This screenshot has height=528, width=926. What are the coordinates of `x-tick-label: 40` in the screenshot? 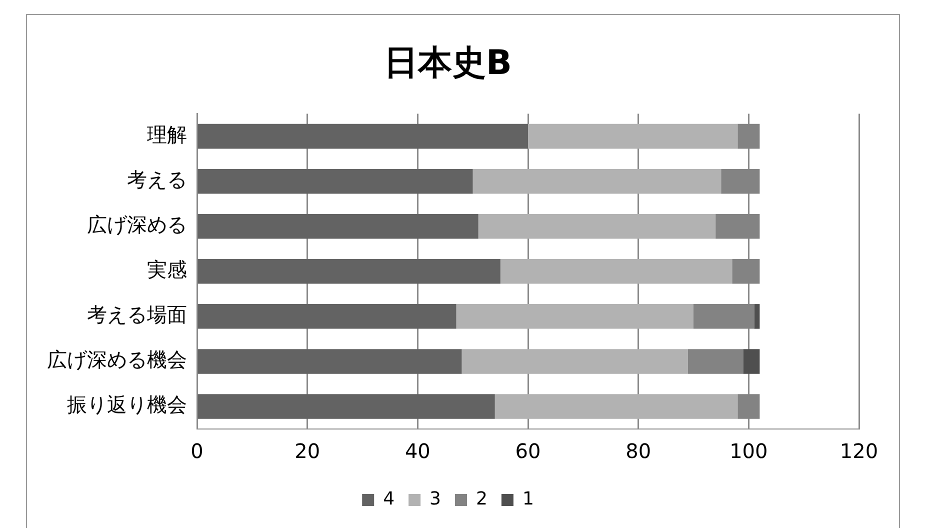 It's located at (417, 451).